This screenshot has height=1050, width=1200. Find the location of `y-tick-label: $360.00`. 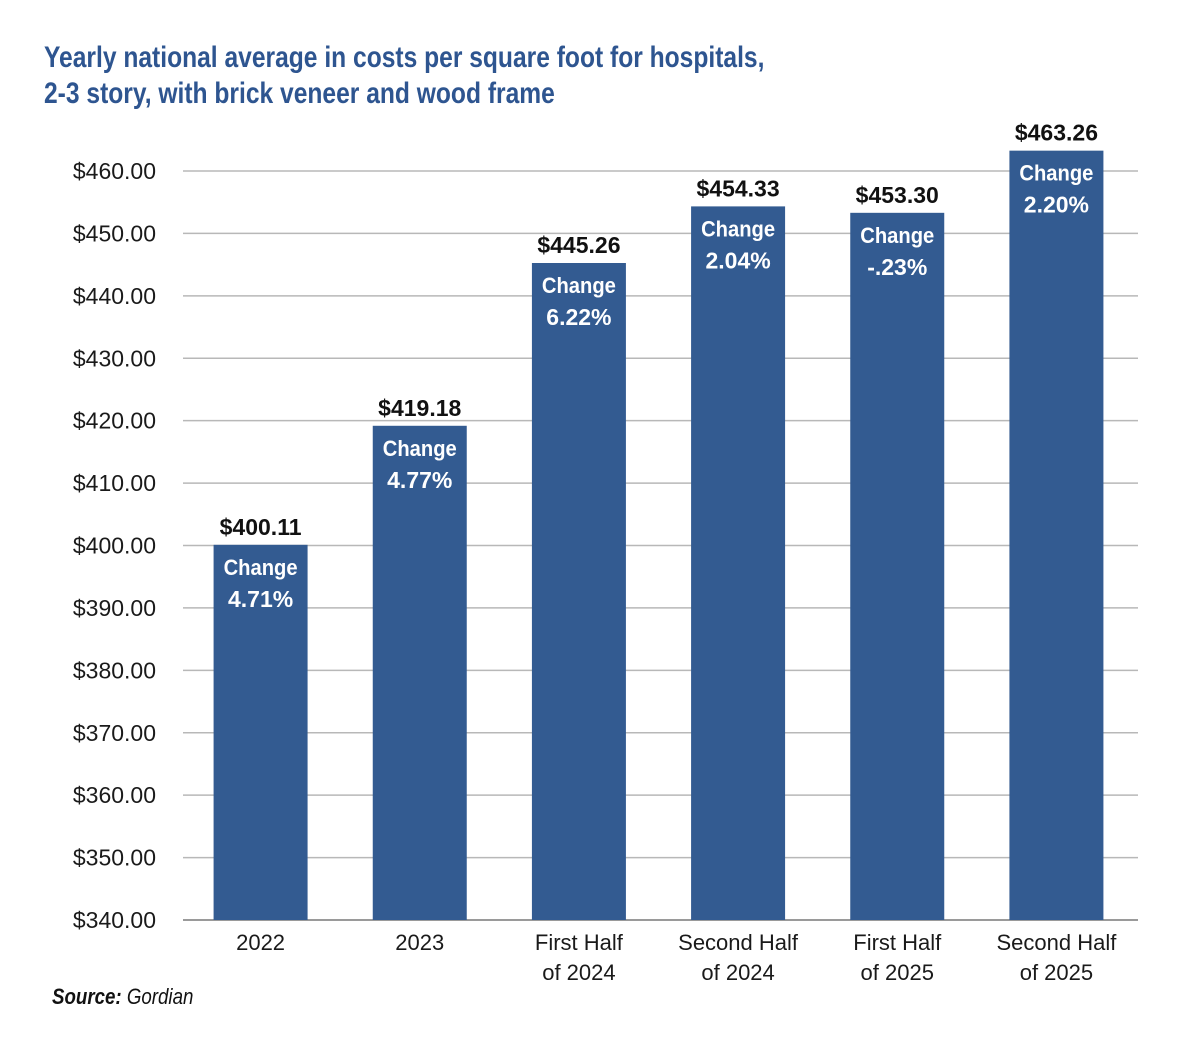

y-tick-label: $360.00 is located at coordinates (114, 795).